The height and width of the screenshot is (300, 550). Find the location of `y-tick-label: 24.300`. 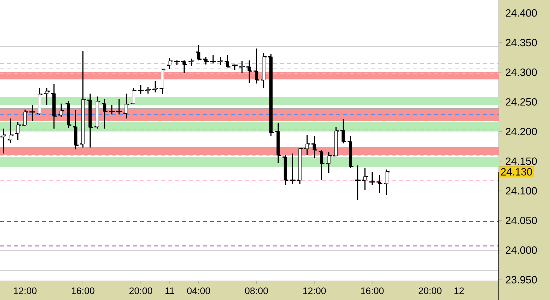

y-tick-label: 24.300 is located at coordinates (522, 72).